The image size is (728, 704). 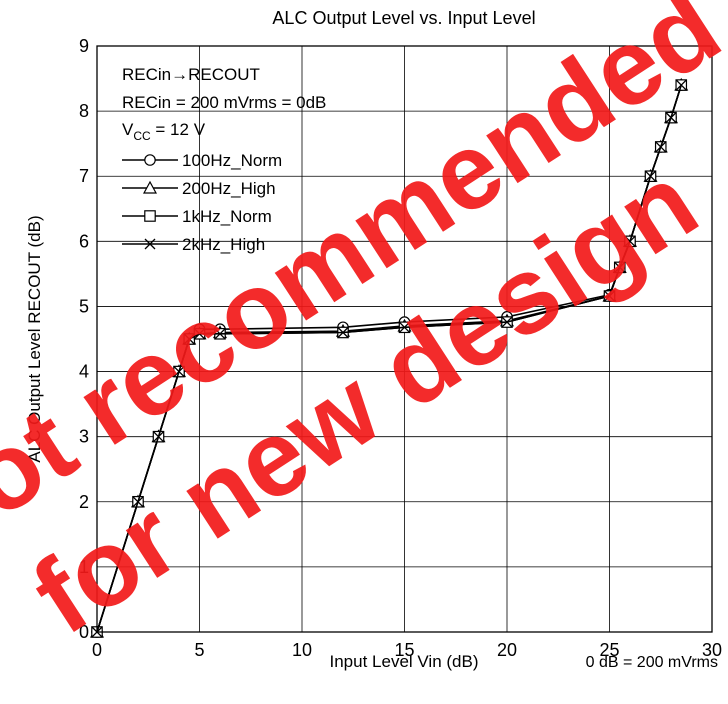 I want to click on legend-item: 2kHz_High, so click(x=193, y=244).